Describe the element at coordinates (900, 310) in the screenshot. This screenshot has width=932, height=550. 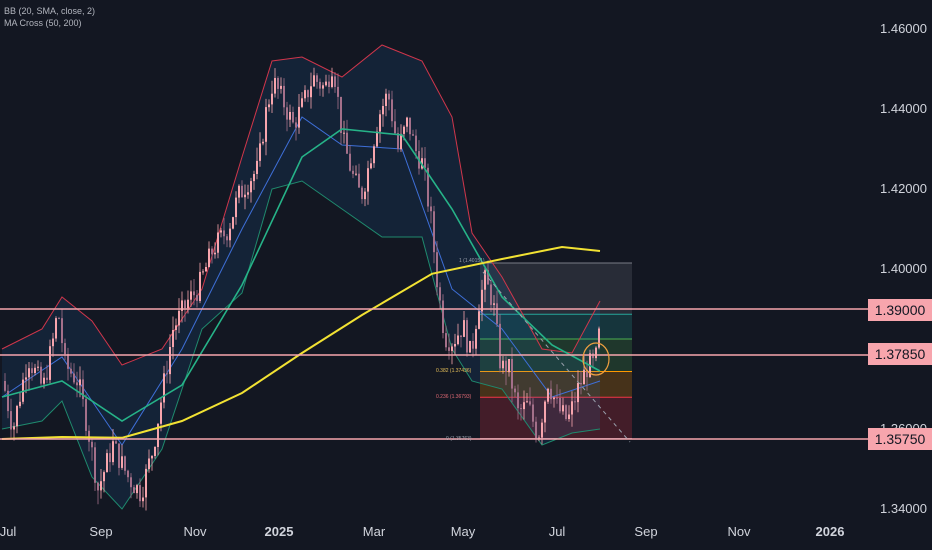
I see `level-badge-139000: 1.39000` at that location.